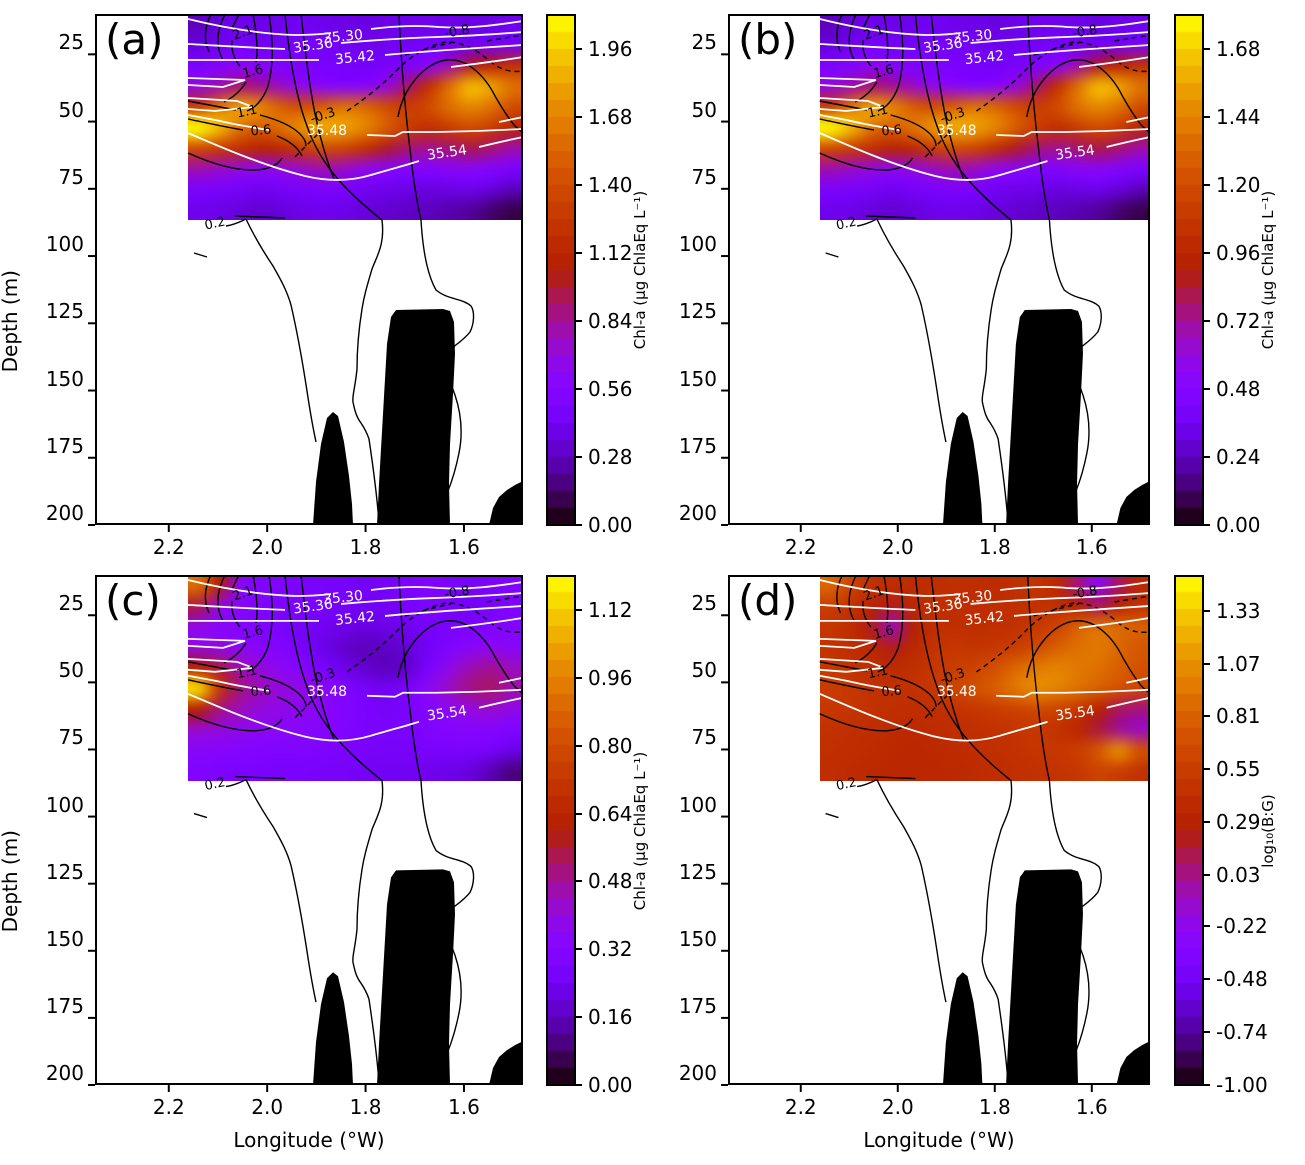  What do you see at coordinates (610, 745) in the screenshot?
I see `colorbar-tick-label: 0.80` at bounding box center [610, 745].